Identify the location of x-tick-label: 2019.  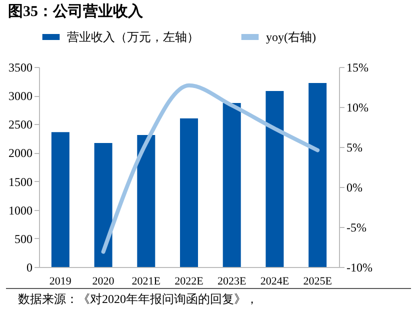
(60, 282).